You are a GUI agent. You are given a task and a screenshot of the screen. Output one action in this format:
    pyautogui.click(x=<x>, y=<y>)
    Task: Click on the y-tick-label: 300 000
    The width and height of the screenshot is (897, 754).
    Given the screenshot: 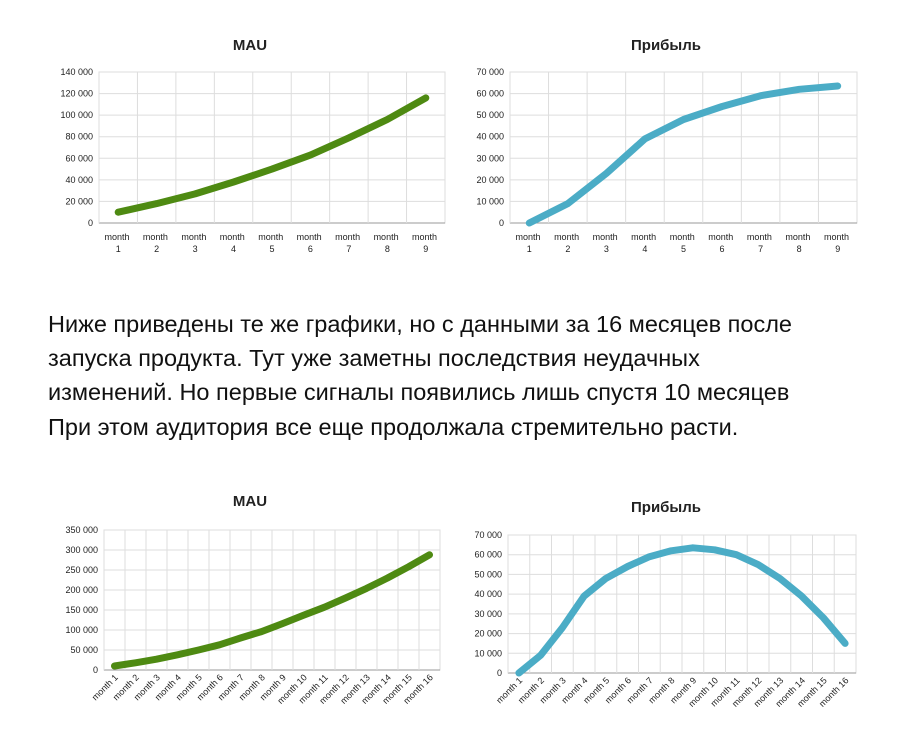 What is the action you would take?
    pyautogui.click(x=81, y=550)
    